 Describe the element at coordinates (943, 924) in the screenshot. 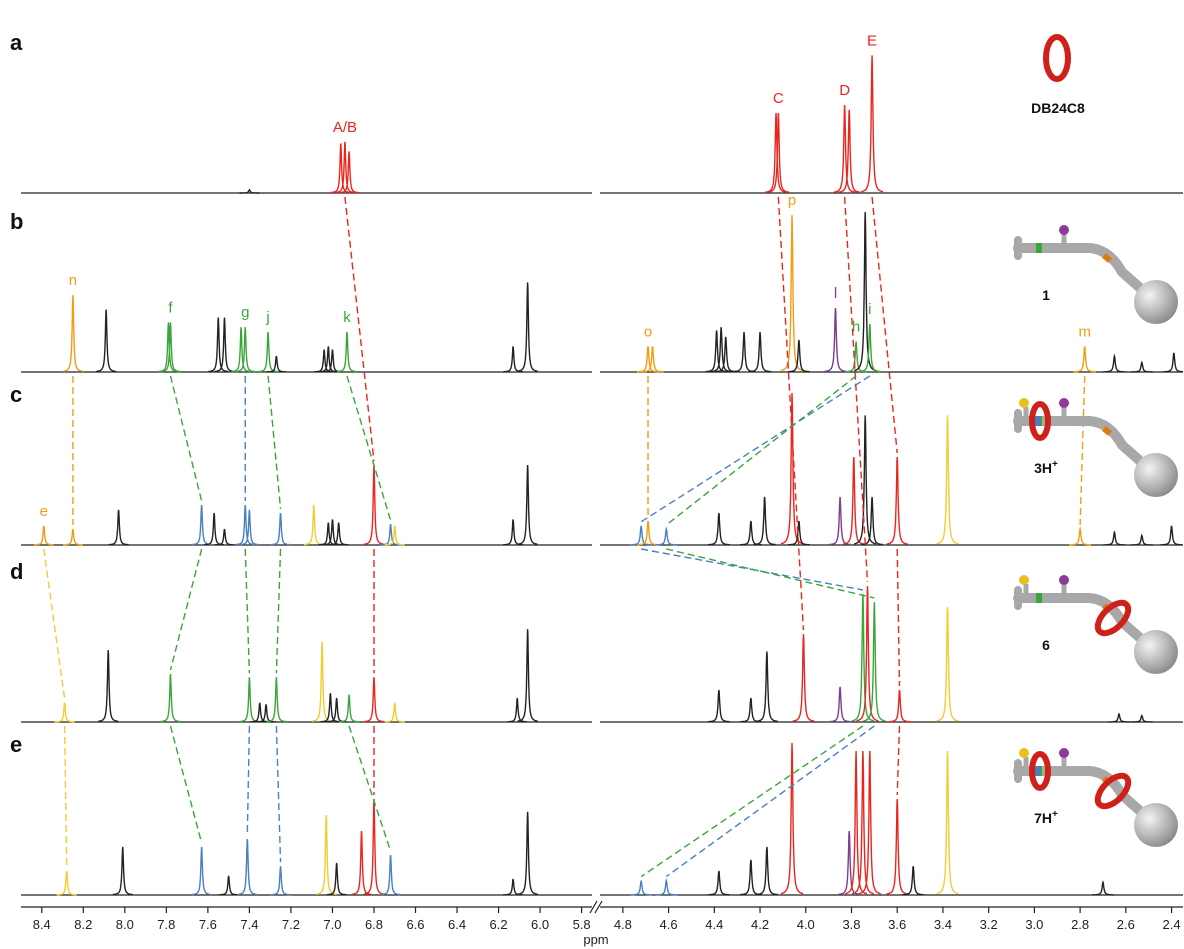

I see `x-tick-label: 3.4` at that location.